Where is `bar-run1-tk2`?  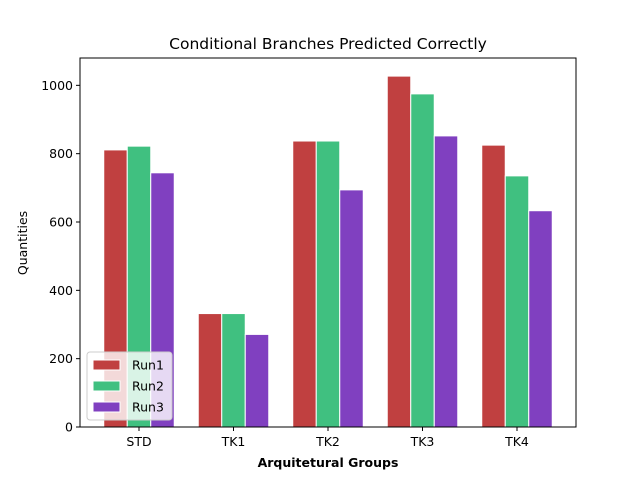 bar-run1-tk2 is located at coordinates (304, 284).